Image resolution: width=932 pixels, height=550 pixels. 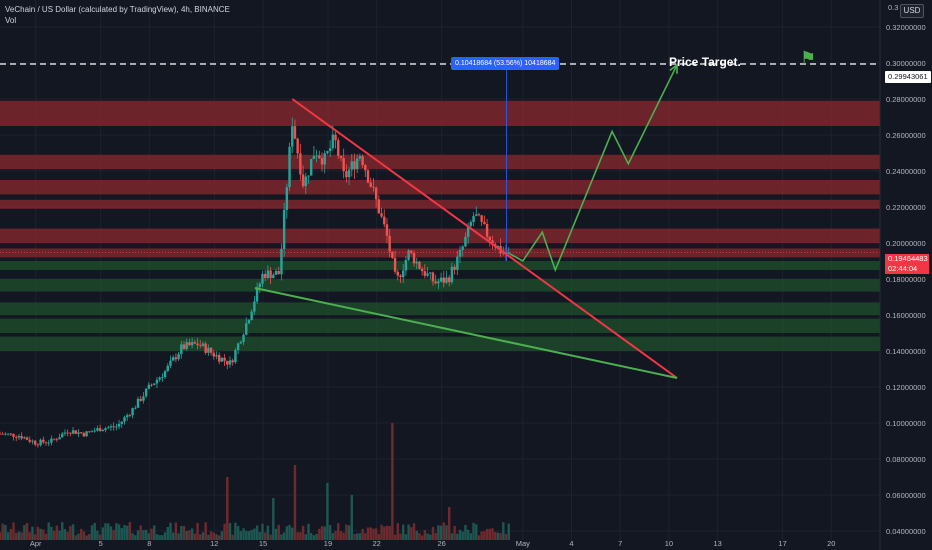 What do you see at coordinates (907, 264) in the screenshot?
I see `current-price-label: 0.19464483 02:44:04` at bounding box center [907, 264].